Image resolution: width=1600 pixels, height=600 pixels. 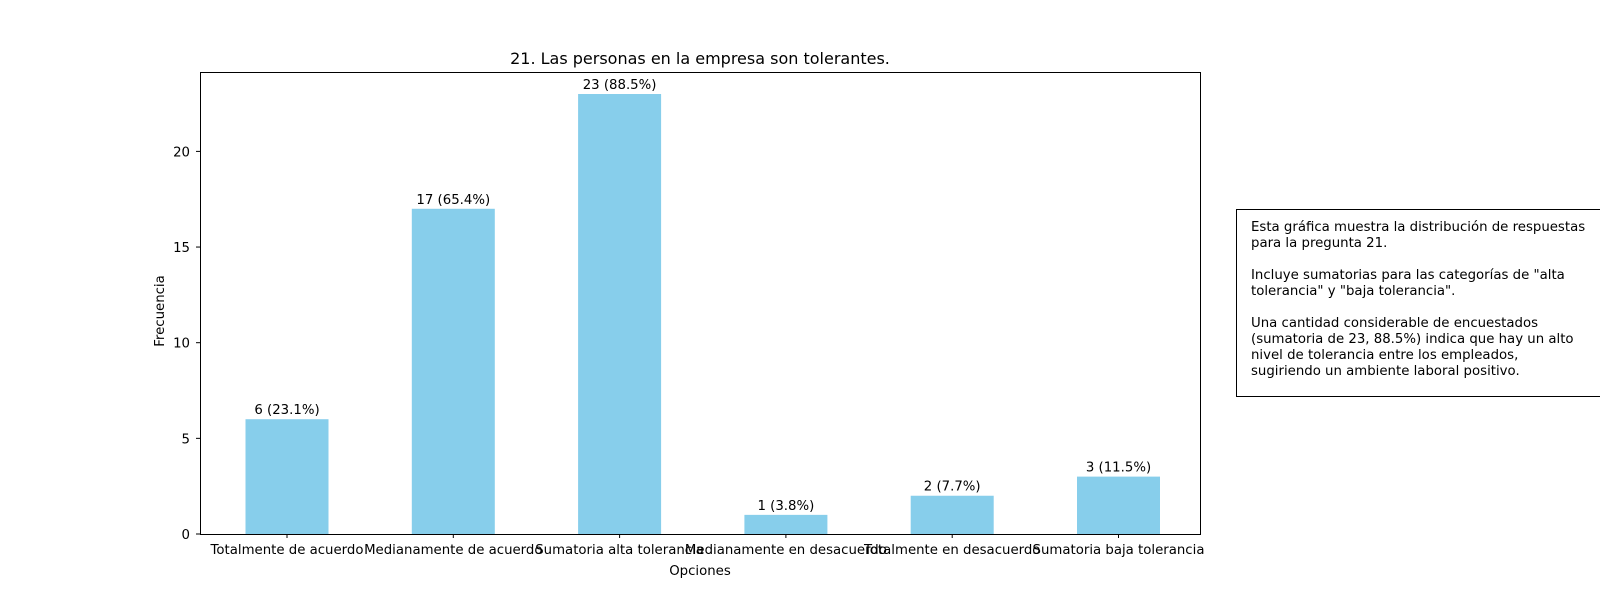 What do you see at coordinates (1319, 243) in the screenshot?
I see `annotation-line: para la pregunta 21.` at bounding box center [1319, 243].